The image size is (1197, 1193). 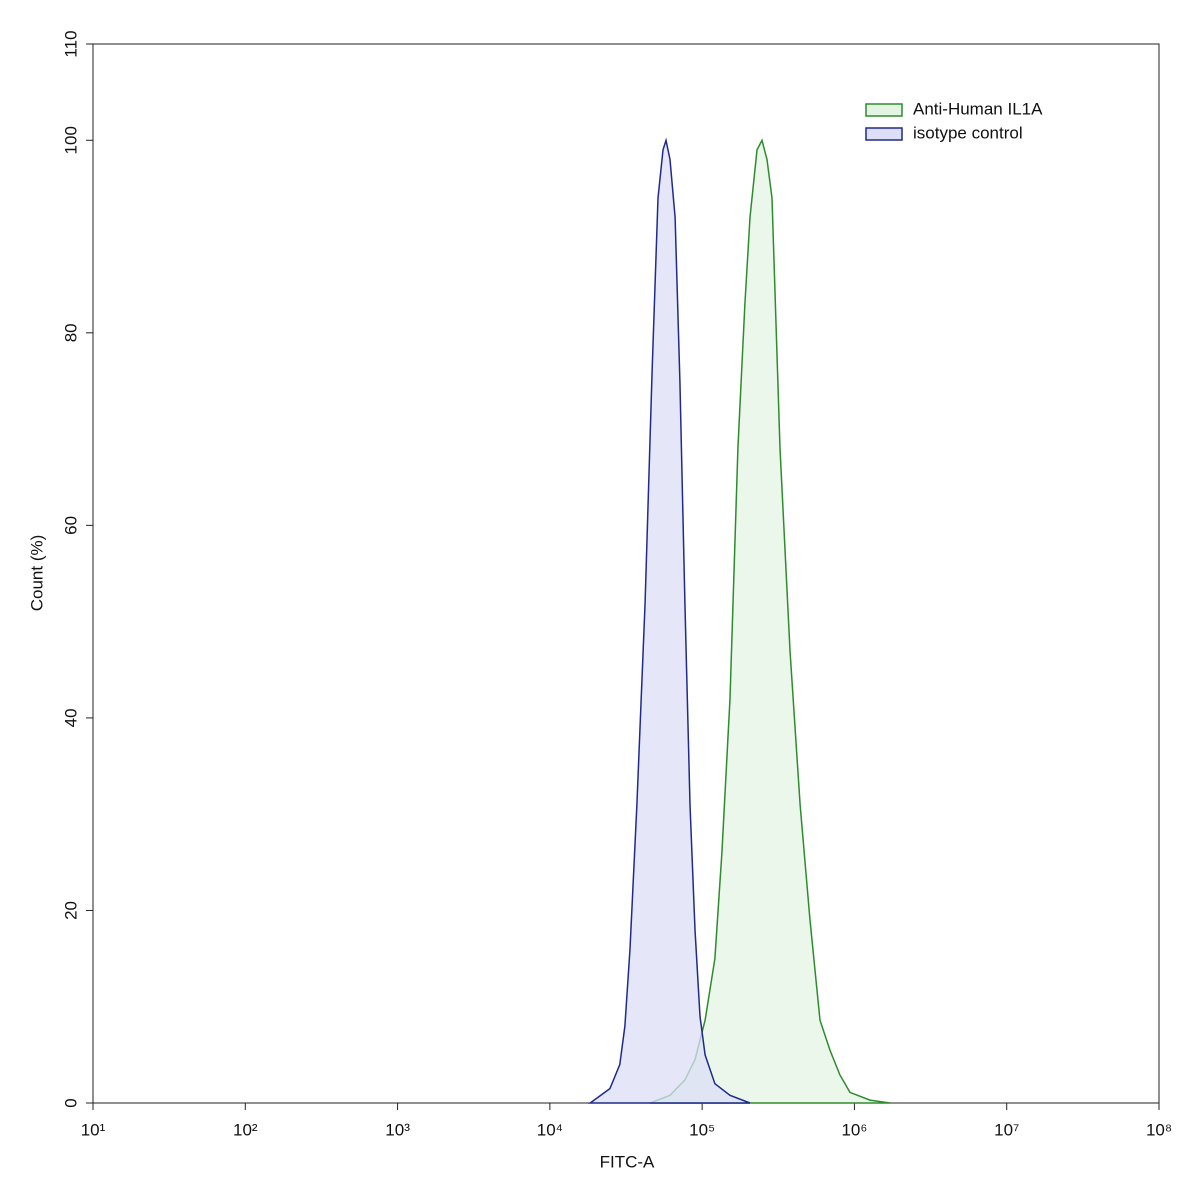 What do you see at coordinates (397, 1129) in the screenshot?
I see `x-tick-label: 10³` at bounding box center [397, 1129].